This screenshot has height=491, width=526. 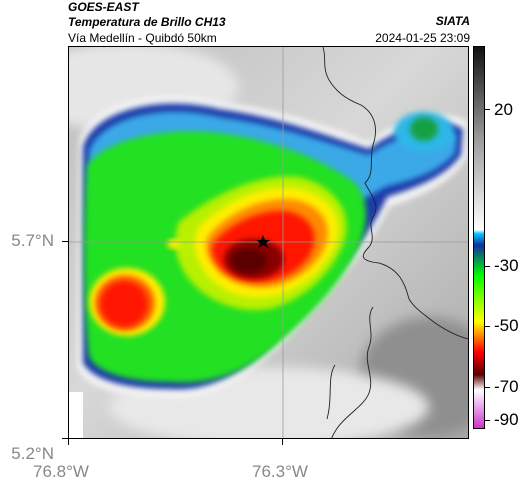 What do you see at coordinates (263, 241) in the screenshot?
I see `star-marker` at bounding box center [263, 241].